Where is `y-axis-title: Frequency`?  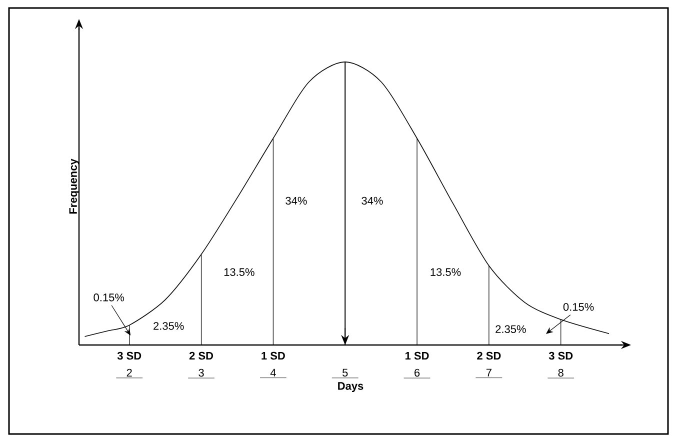
y-axis-title: Frequency is located at coordinates (74, 186).